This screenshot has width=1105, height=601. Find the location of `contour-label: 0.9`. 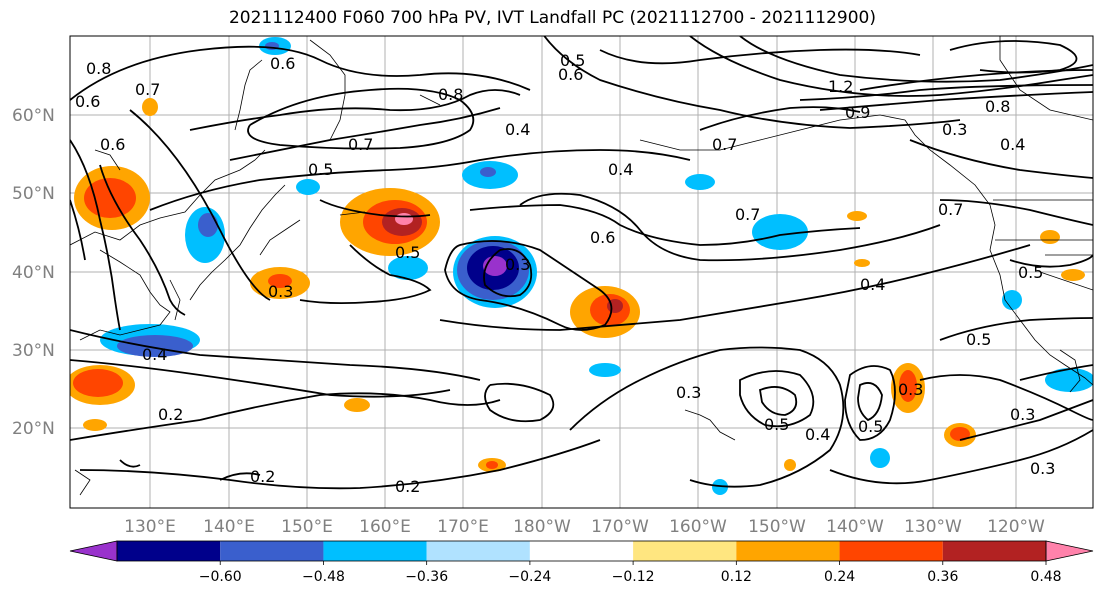

contour-label: 0.9 is located at coordinates (857, 112).